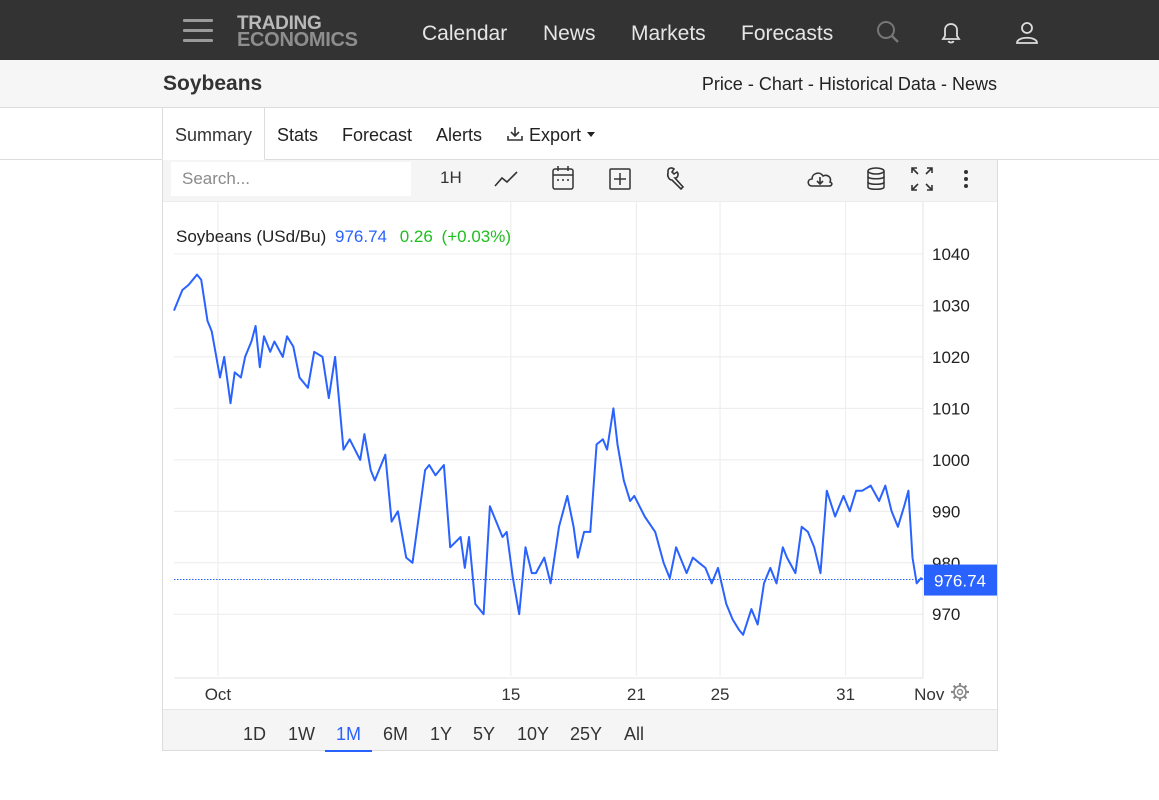 The image size is (1159, 800). What do you see at coordinates (586, 734) in the screenshot?
I see `range-25y: 25Y` at bounding box center [586, 734].